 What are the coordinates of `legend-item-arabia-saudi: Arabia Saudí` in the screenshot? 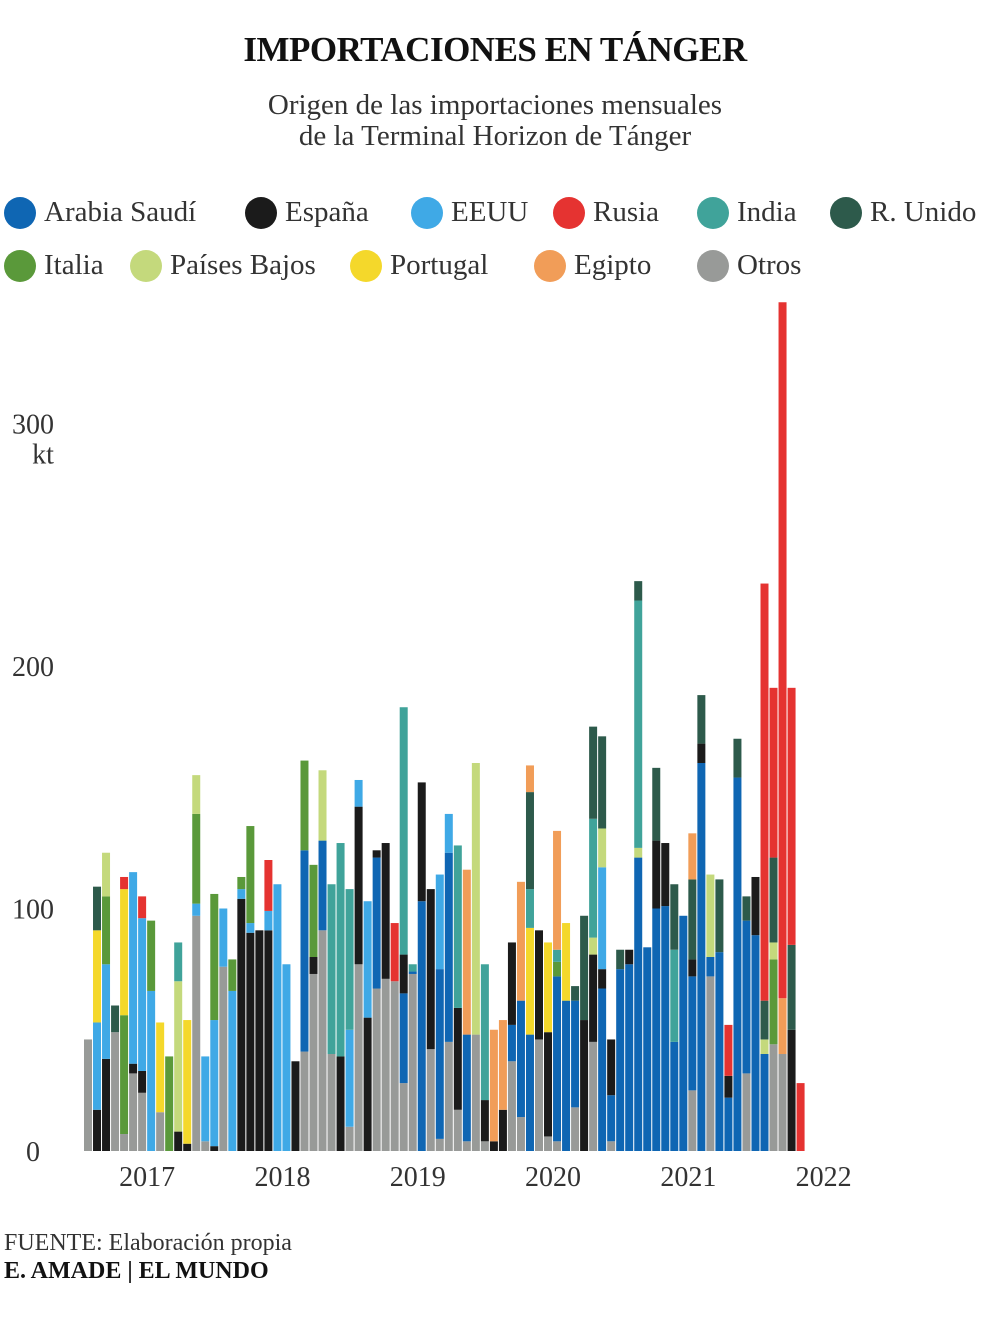 It's located at (100, 212).